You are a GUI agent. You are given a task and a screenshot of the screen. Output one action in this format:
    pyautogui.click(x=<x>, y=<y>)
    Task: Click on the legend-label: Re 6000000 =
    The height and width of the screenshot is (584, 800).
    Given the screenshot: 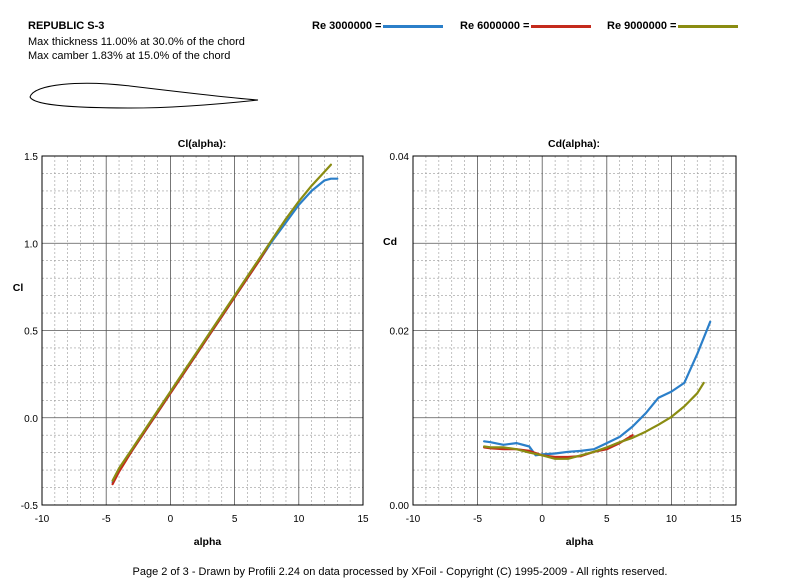 What is the action you would take?
    pyautogui.click(x=495, y=26)
    